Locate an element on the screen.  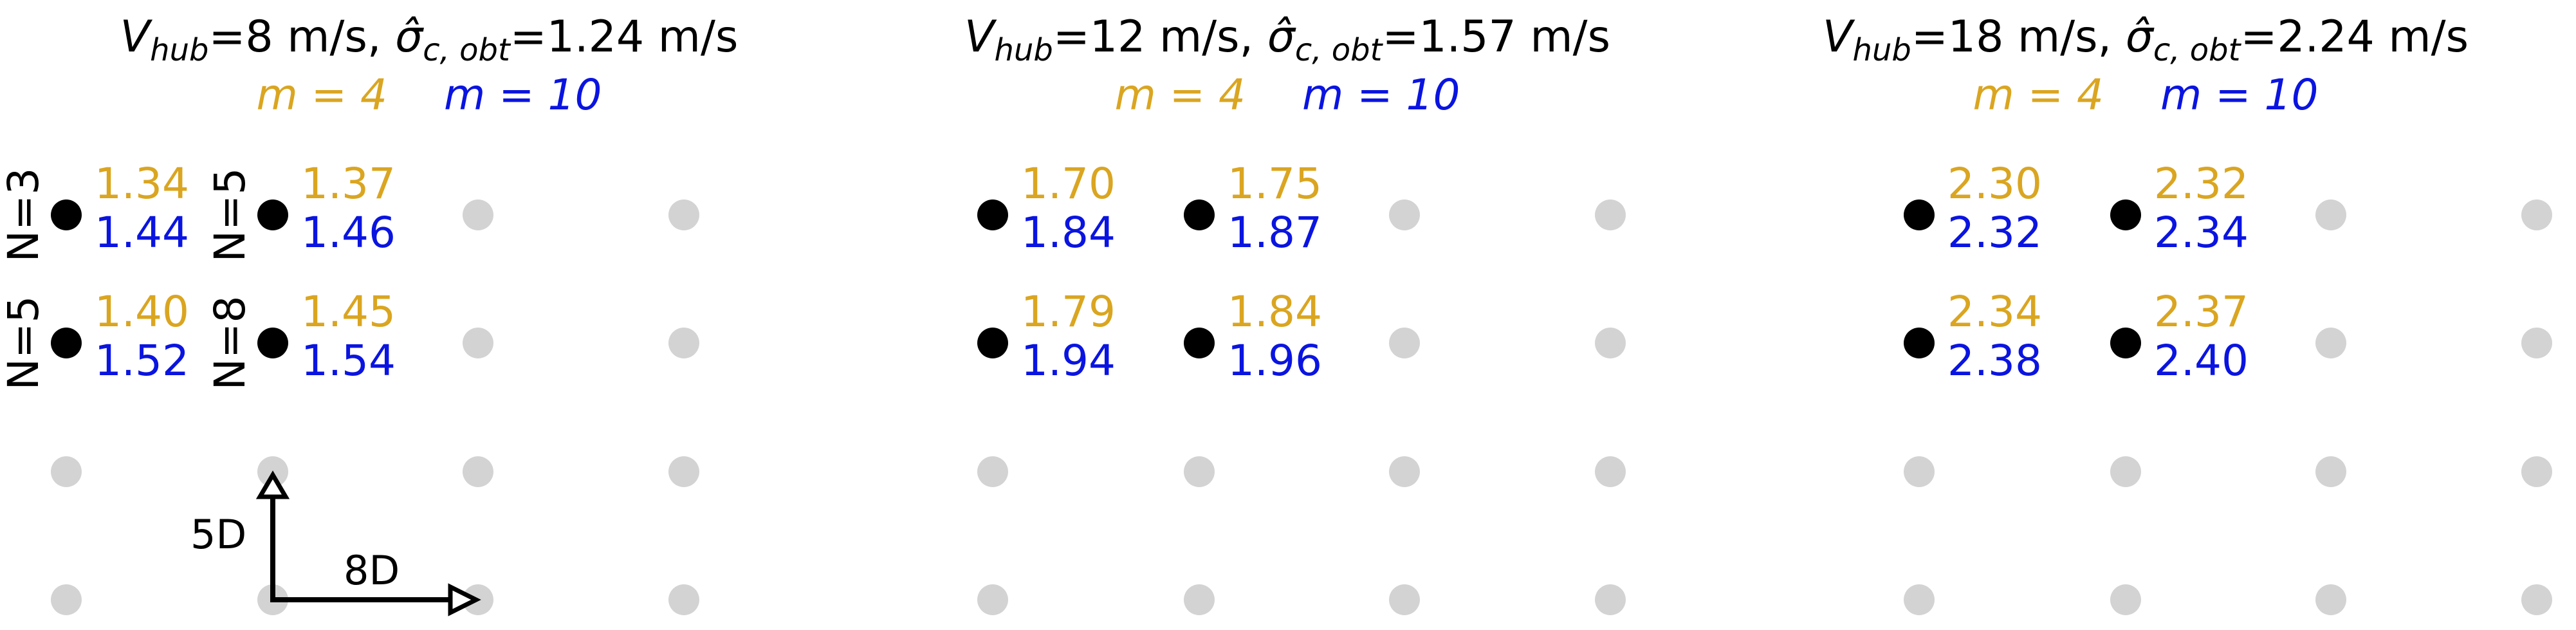
ti-value-m4: 2.37 is located at coordinates (2201, 312).